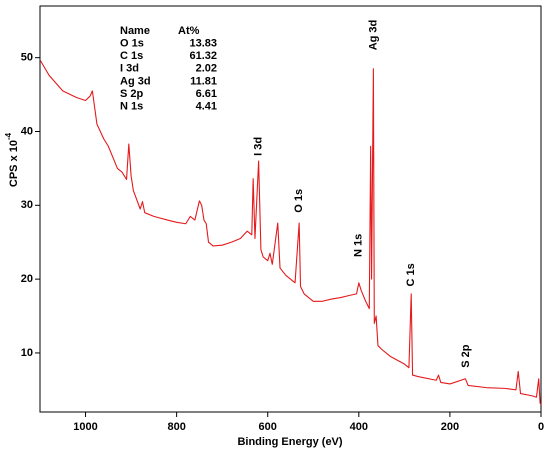 This screenshot has height=453, width=550. What do you see at coordinates (27, 205) in the screenshot?
I see `y-tick-label: 30` at bounding box center [27, 205].